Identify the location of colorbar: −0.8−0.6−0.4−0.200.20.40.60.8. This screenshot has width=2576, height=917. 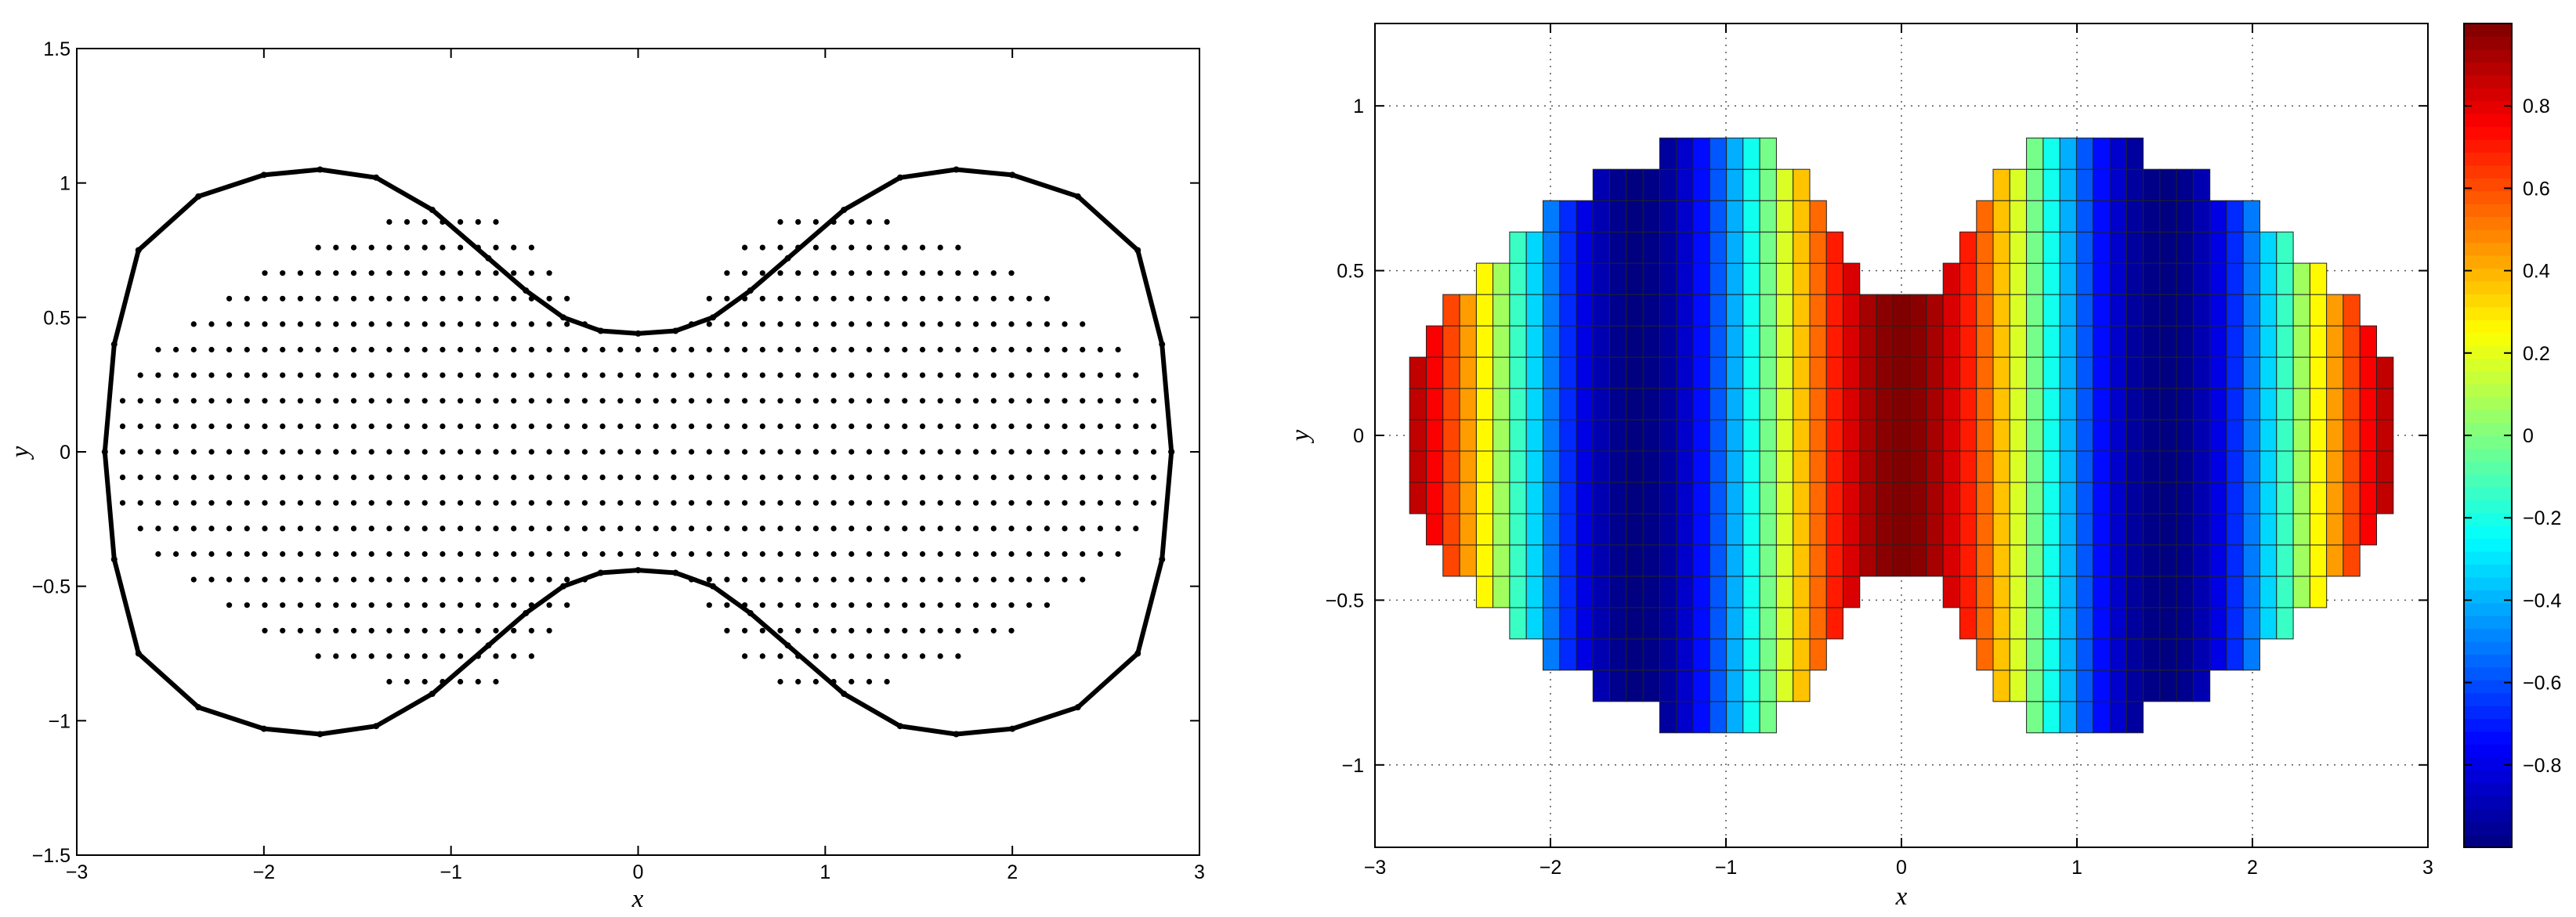
(2512, 435).